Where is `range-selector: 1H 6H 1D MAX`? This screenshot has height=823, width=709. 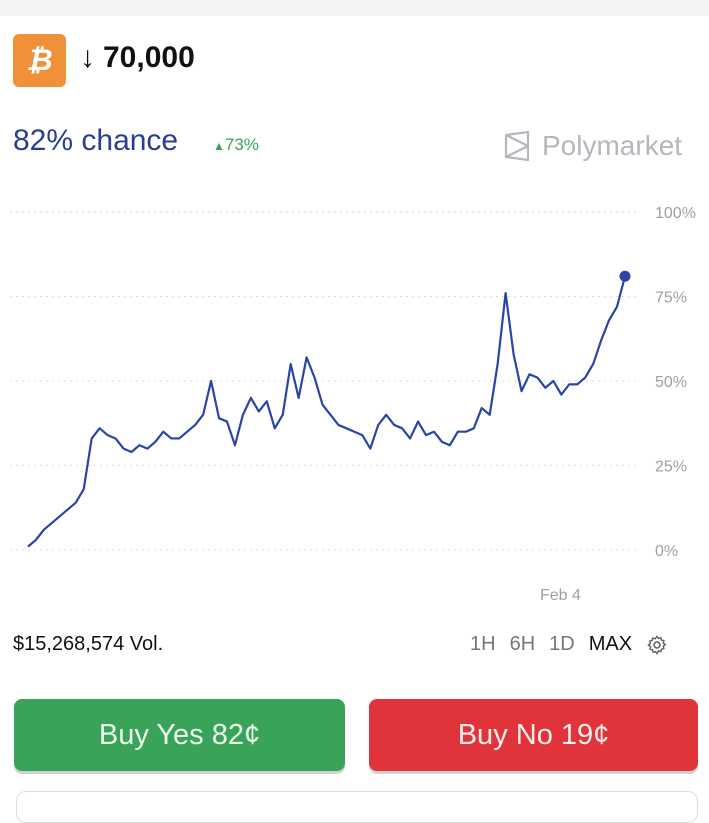
range-selector: 1H 6H 1D MAX is located at coordinates (569, 644).